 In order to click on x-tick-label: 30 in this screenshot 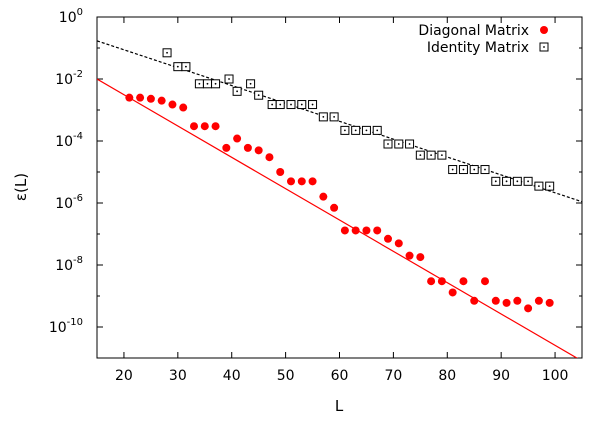, I will do `click(178, 376)`.